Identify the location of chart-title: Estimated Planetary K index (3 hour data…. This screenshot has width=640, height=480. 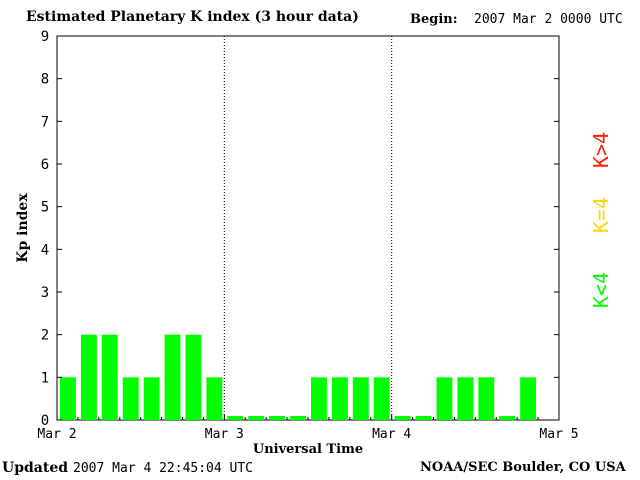
(192, 17).